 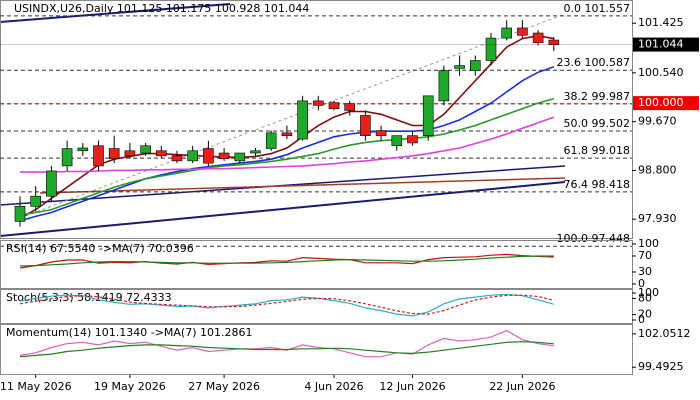 I want to click on x-tick-label: 27 May 2026, so click(x=224, y=386).